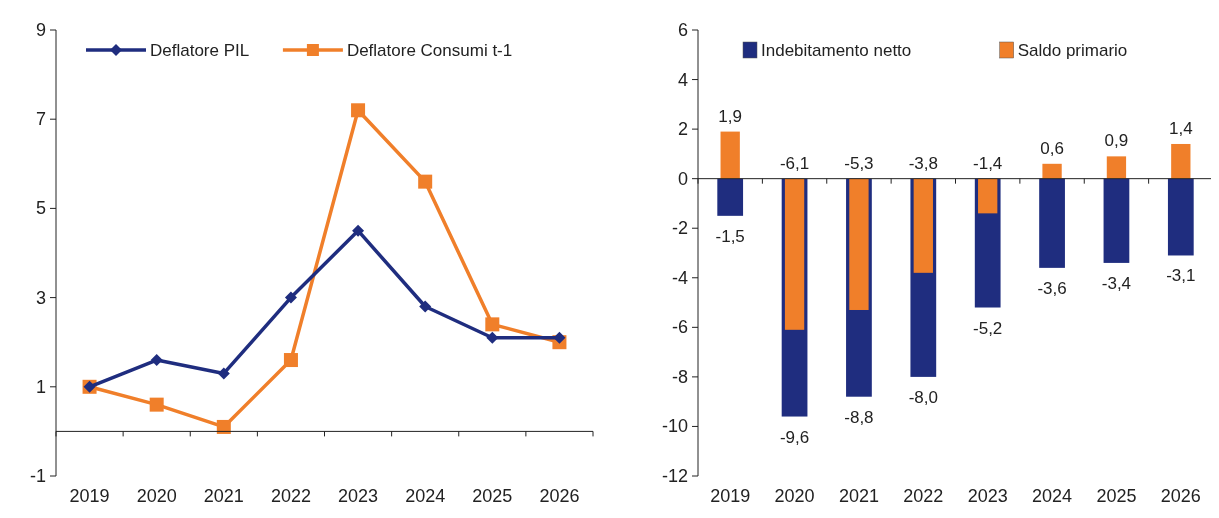  I want to click on y-tick-label: 5, so click(40, 208).